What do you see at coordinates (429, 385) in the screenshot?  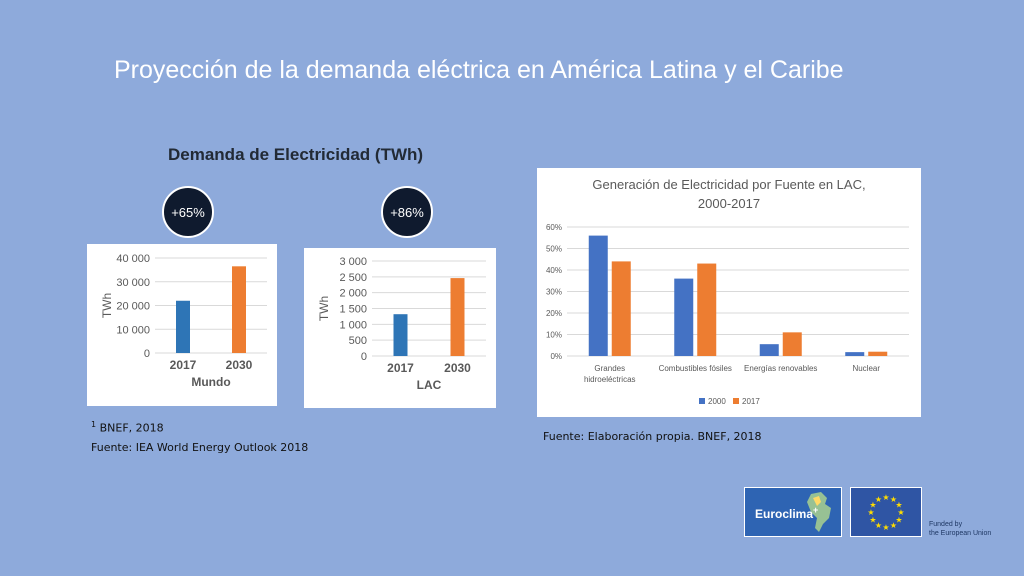 I see `x-axis-label: LAC` at bounding box center [429, 385].